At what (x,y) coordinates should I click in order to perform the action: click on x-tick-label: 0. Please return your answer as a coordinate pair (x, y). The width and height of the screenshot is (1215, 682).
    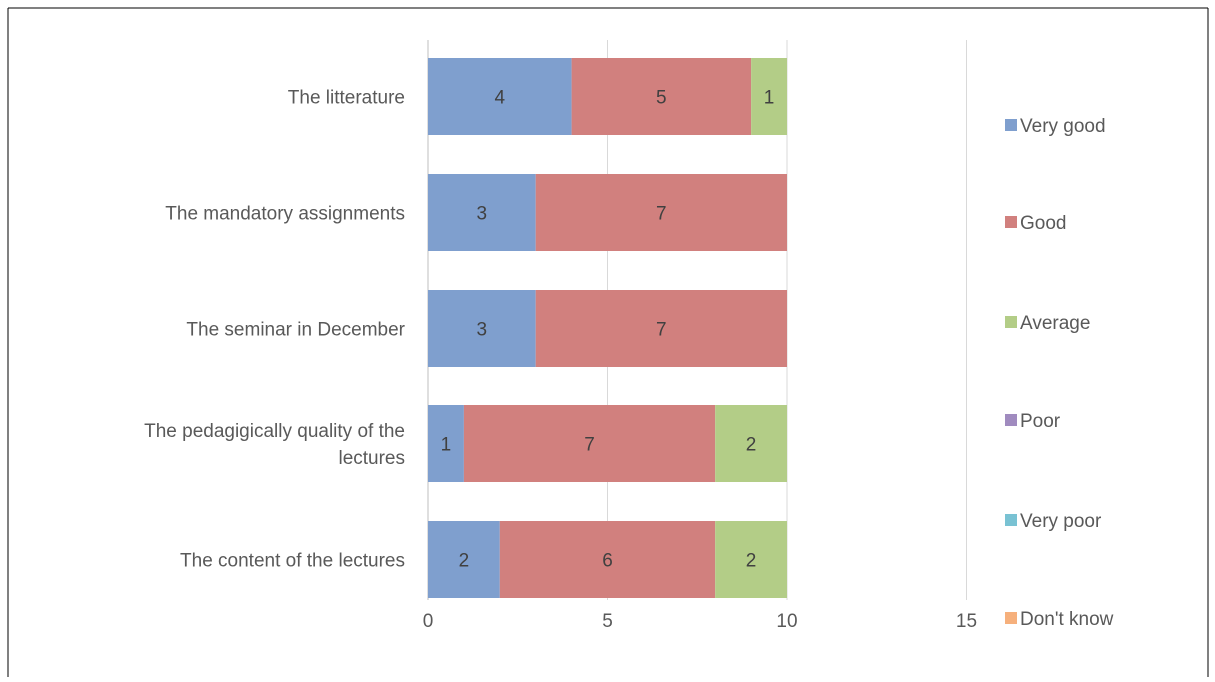
    Looking at the image, I should click on (428, 621).